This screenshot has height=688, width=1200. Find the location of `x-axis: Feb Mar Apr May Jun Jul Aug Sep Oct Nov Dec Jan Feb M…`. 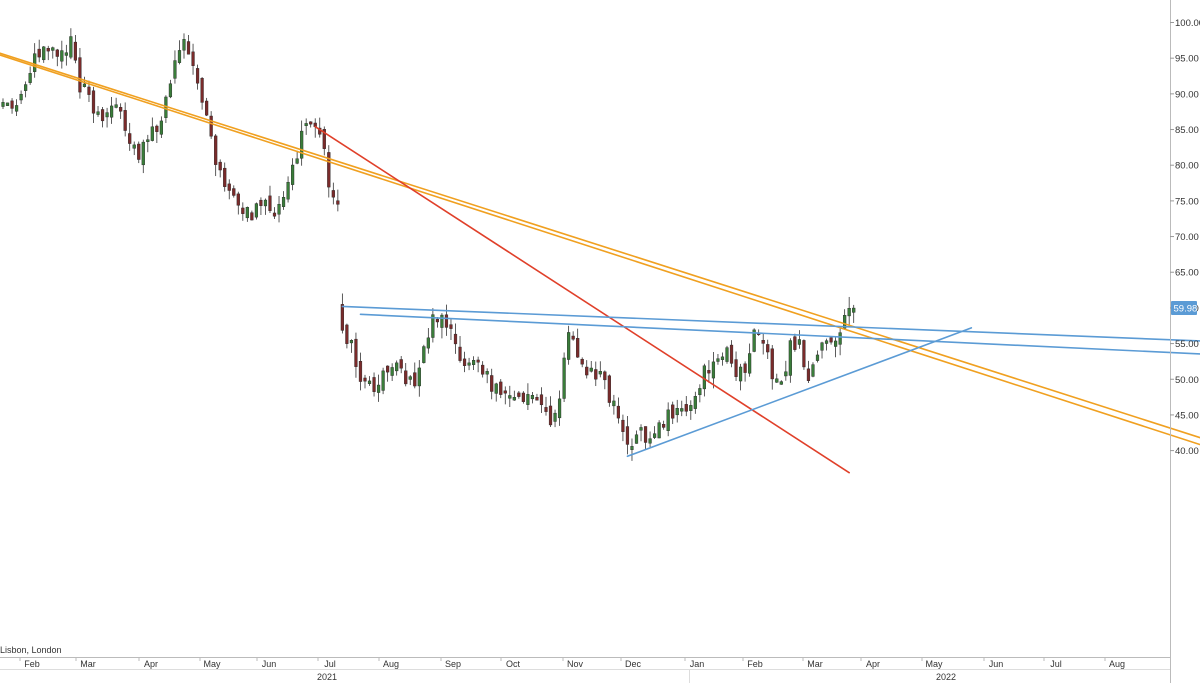

x-axis: Feb Mar Apr May Jun Jul Aug Sep Oct Nov Dec Jan Feb M… is located at coordinates (585, 670).